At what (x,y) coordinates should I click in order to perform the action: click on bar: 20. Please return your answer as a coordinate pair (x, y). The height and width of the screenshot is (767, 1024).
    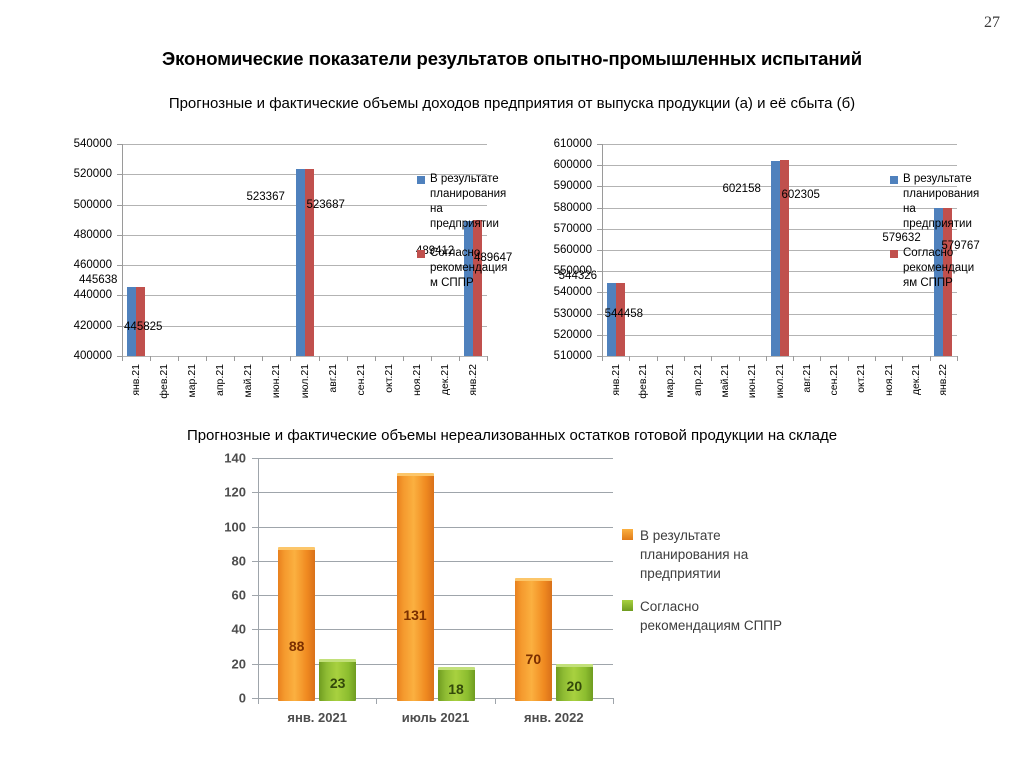
    Looking at the image, I should click on (574, 682).